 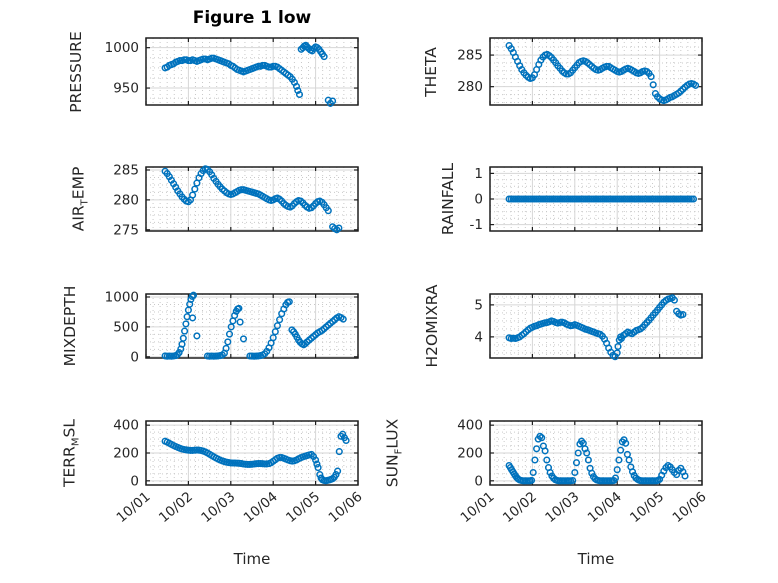 What do you see at coordinates (596, 327) in the screenshot?
I see `scatter-series-H2OMIXRA` at bounding box center [596, 327].